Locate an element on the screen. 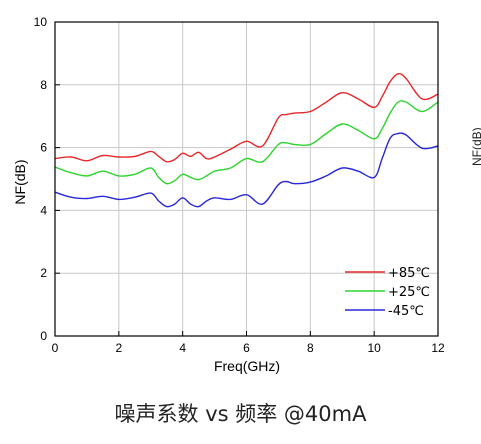  x-tick-label: 0 is located at coordinates (55, 348).